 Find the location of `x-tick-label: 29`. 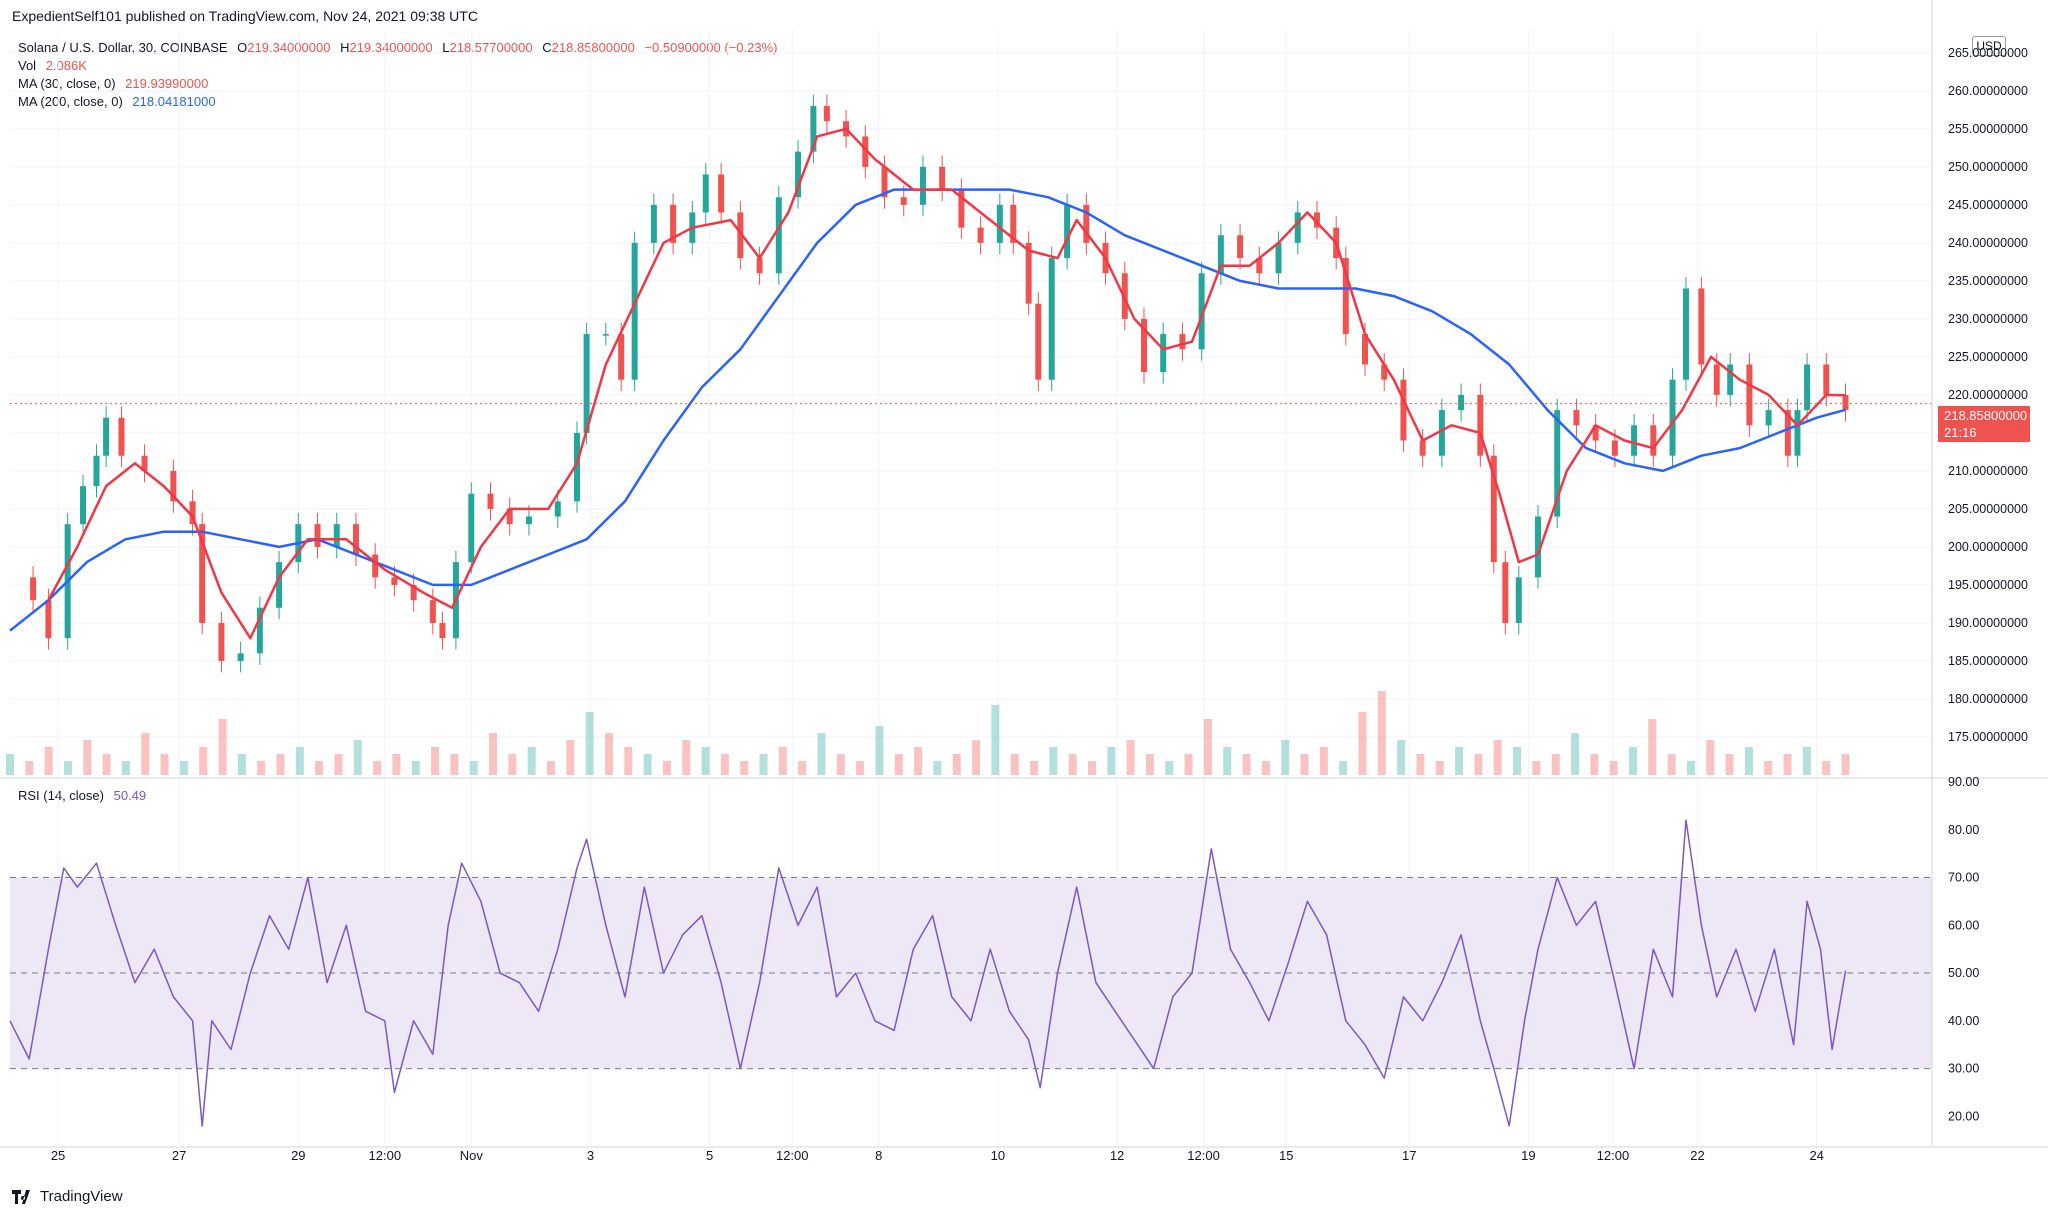

x-tick-label: 29 is located at coordinates (298, 1155).